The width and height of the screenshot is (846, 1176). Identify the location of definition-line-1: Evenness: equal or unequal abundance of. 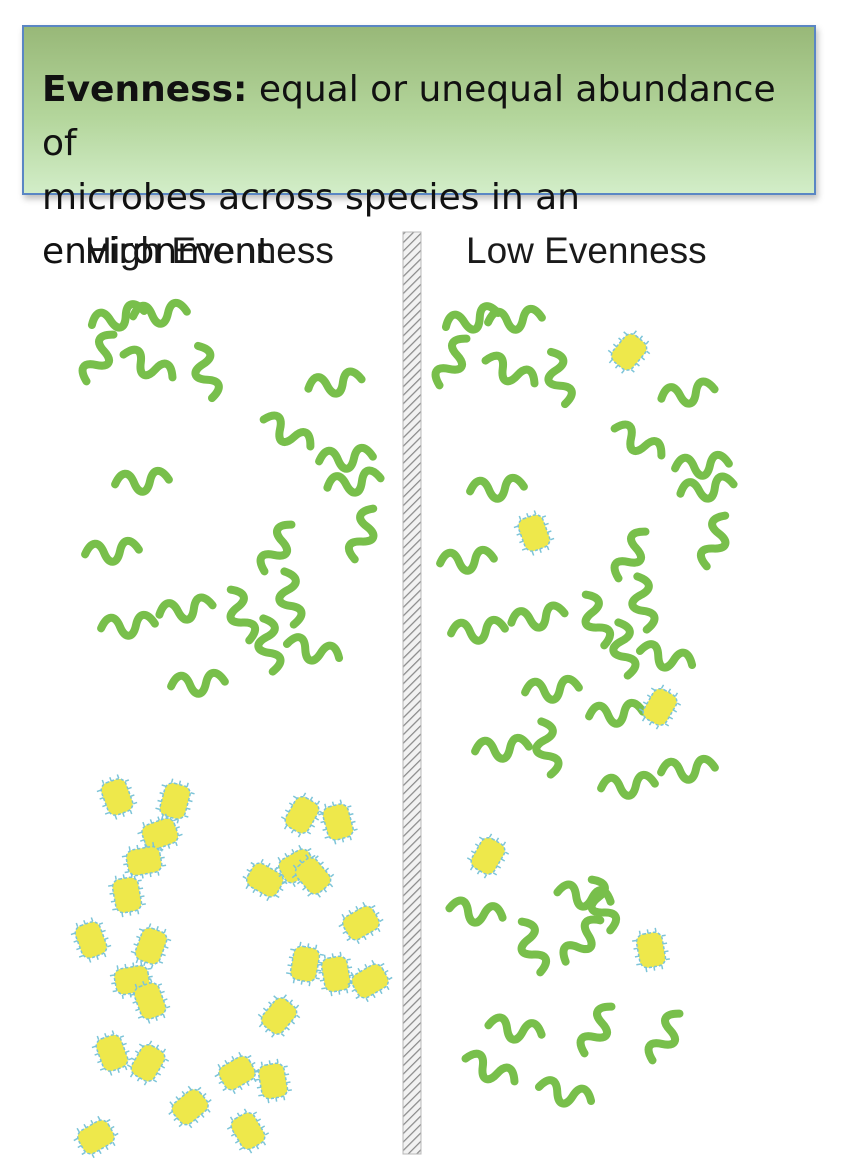
(419, 117).